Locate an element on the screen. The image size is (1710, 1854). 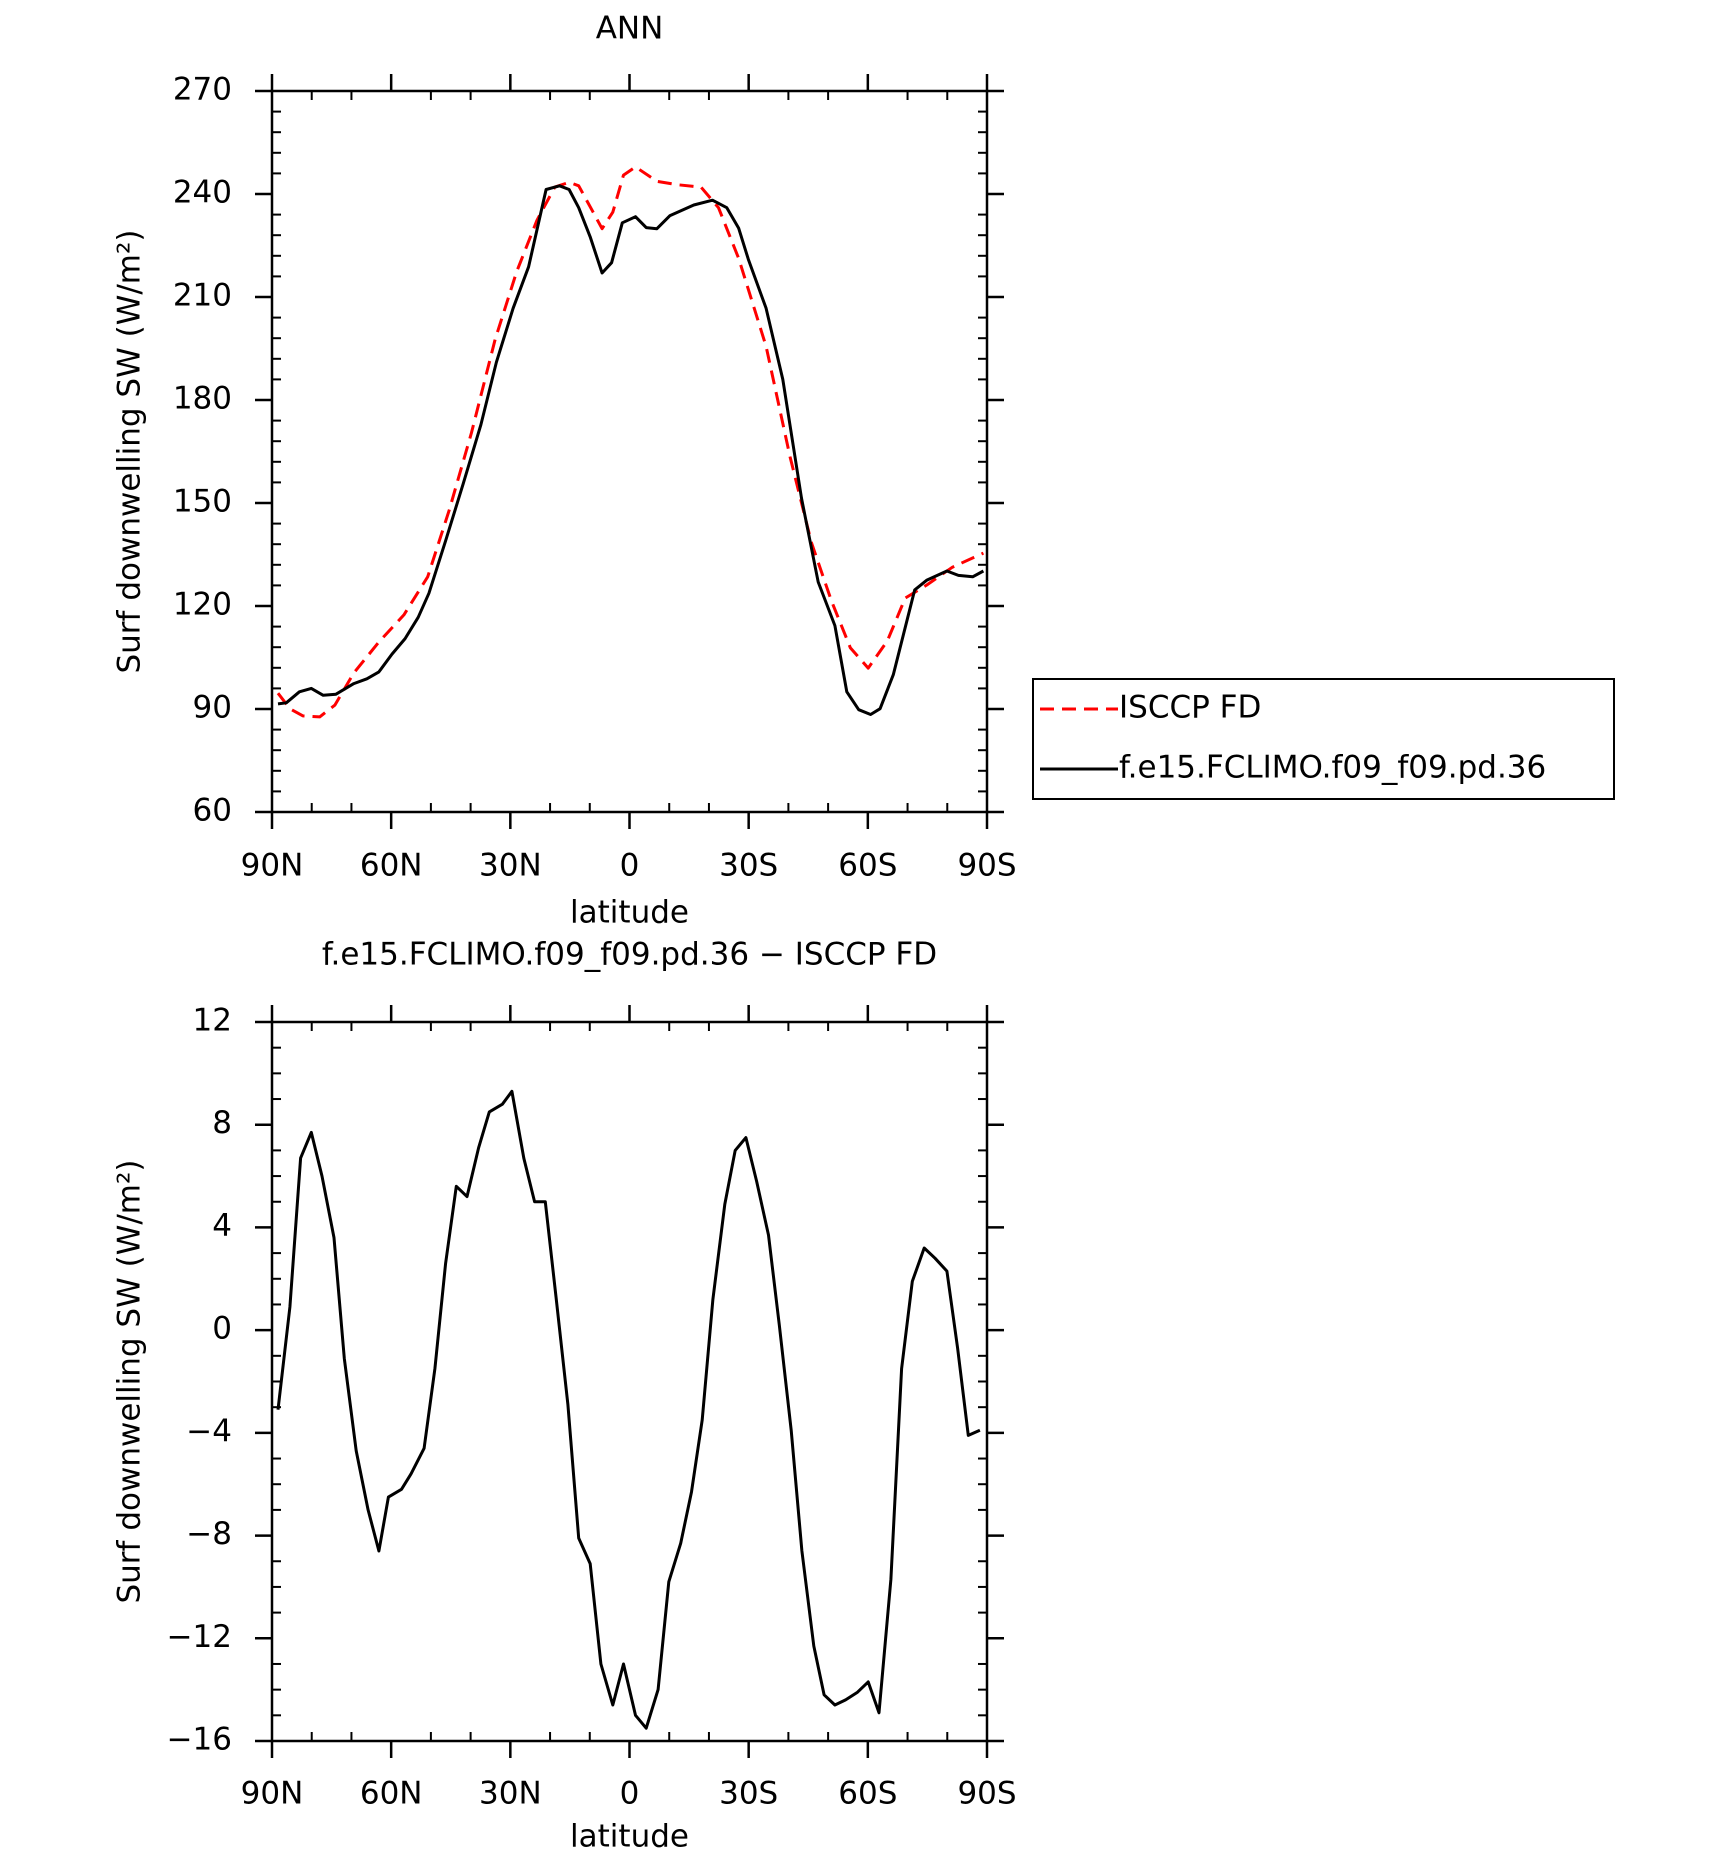
y-tick-label: 90 is located at coordinates (212, 708).